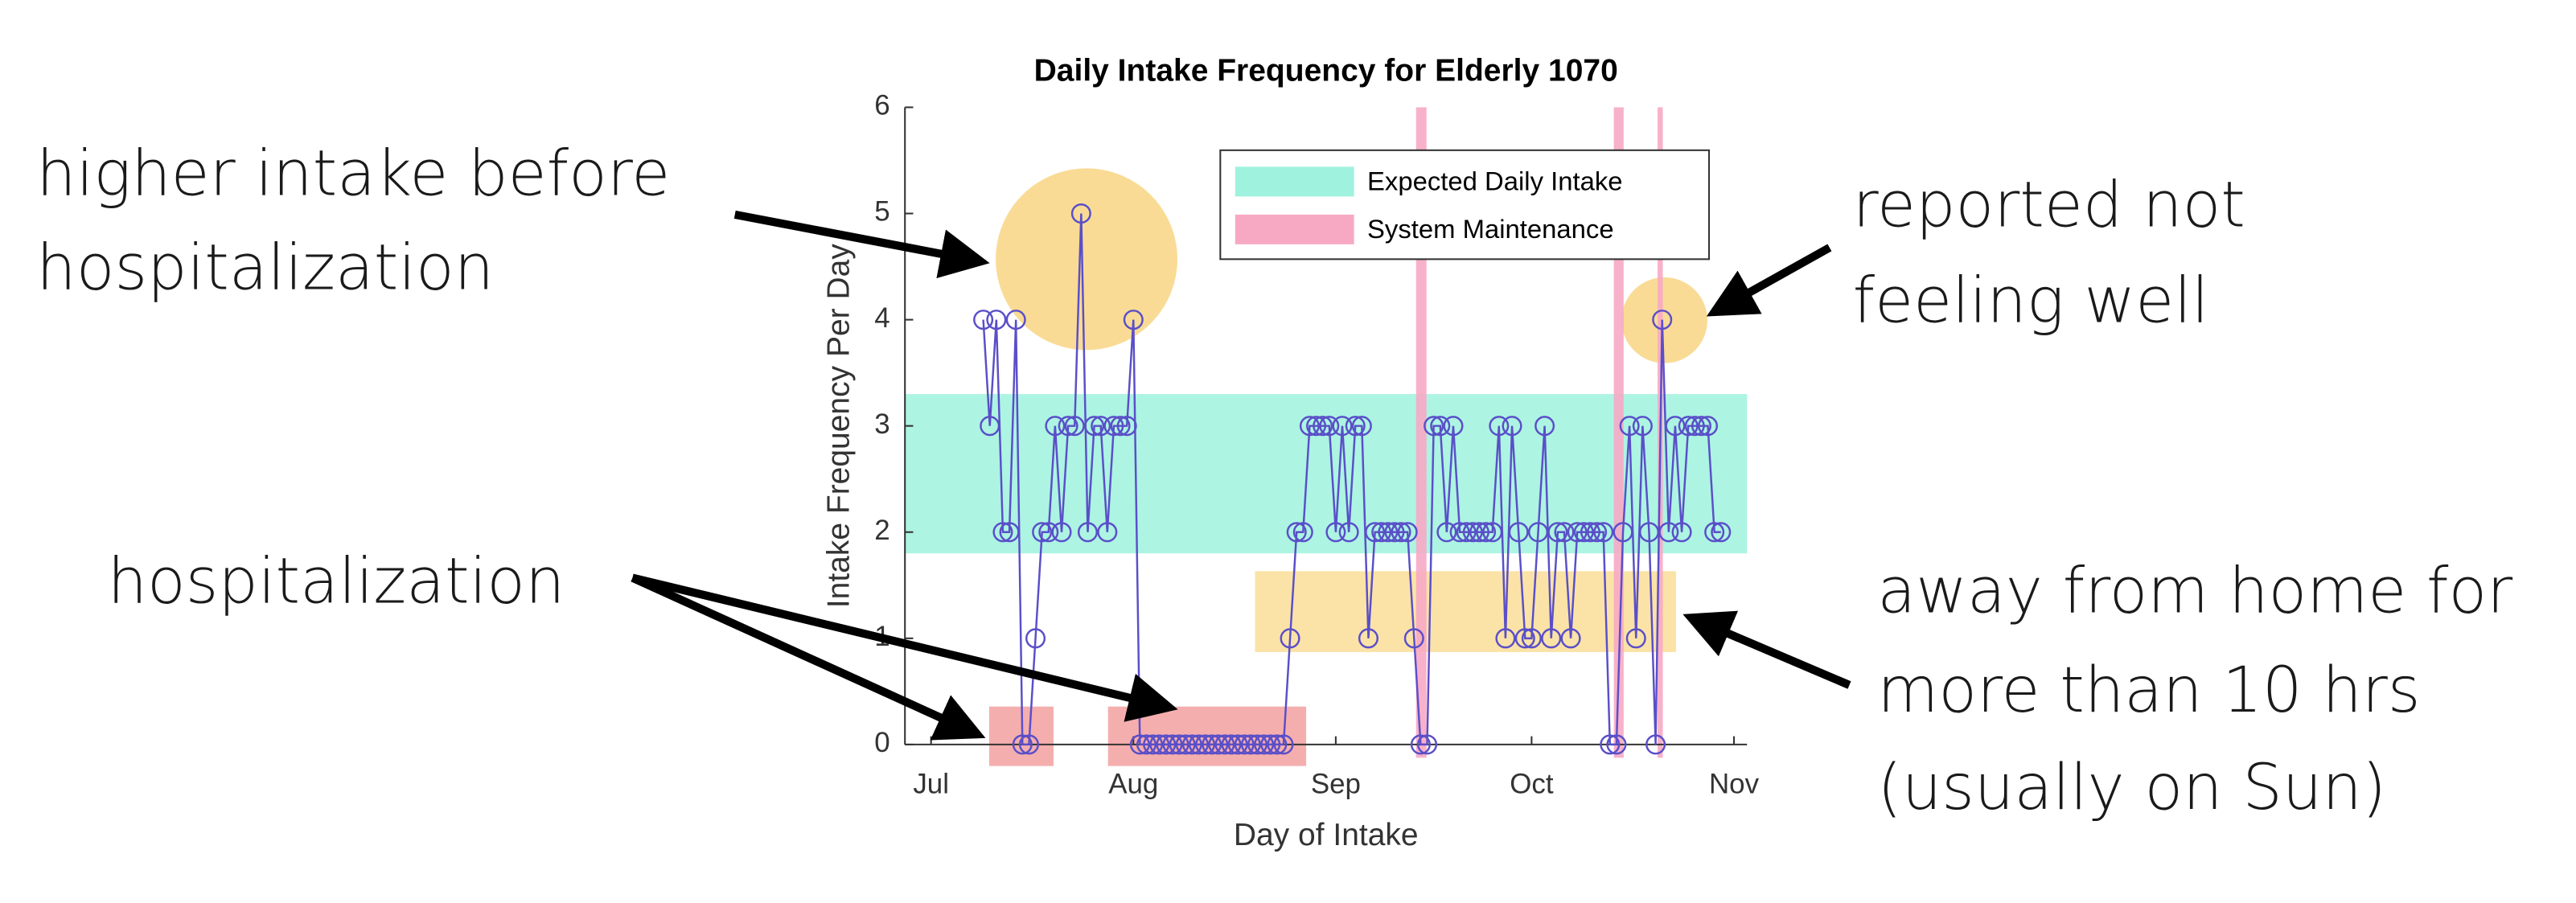  What do you see at coordinates (1294, 181) in the screenshot?
I see `legend-swatch` at bounding box center [1294, 181].